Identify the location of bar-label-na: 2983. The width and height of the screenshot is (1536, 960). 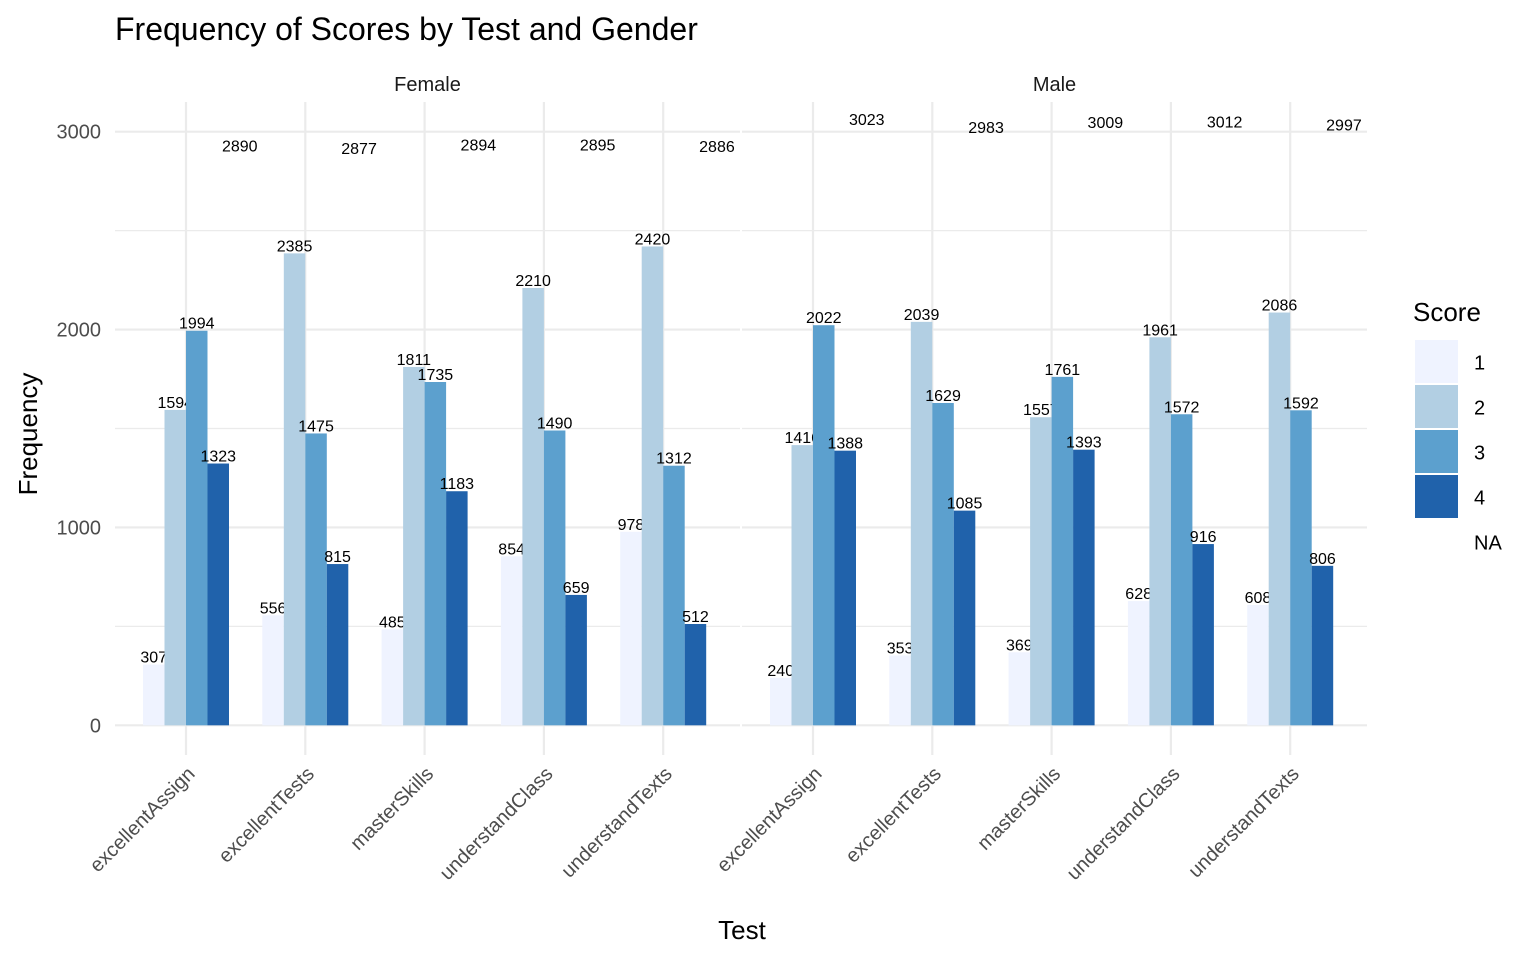
(986, 128).